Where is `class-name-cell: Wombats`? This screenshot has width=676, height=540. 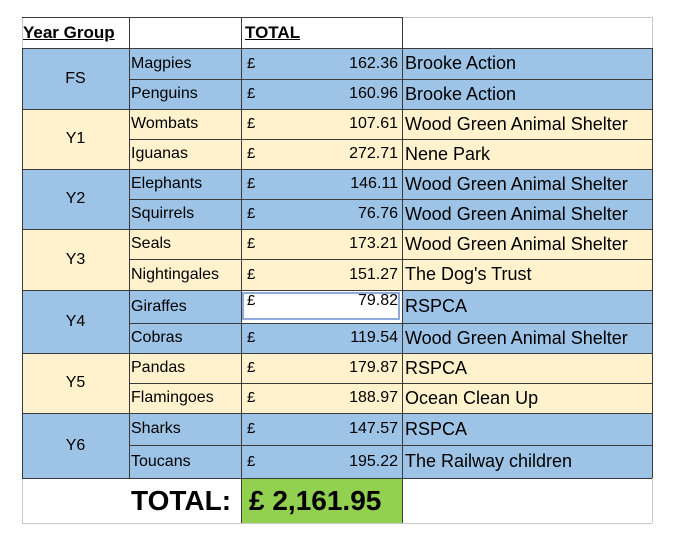
class-name-cell: Wombats is located at coordinates (185, 124).